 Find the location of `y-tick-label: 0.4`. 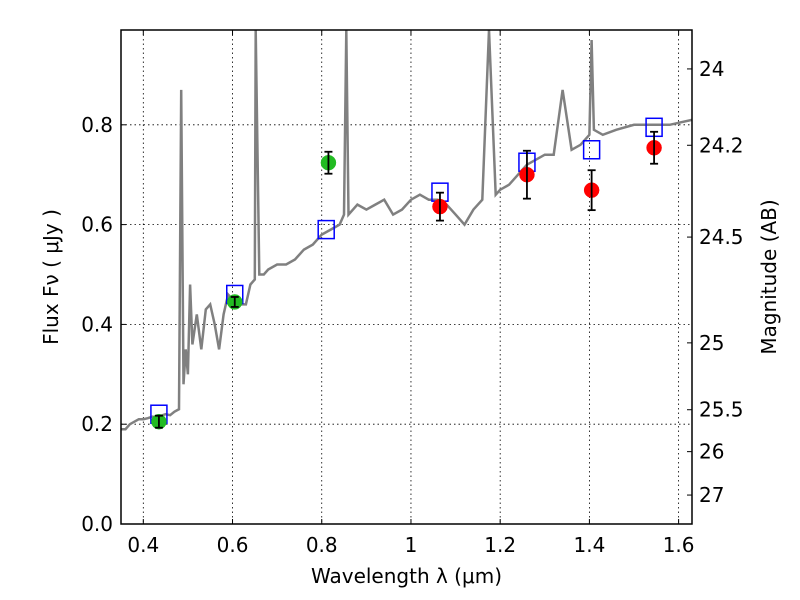

y-tick-label: 0.4 is located at coordinates (97, 324).